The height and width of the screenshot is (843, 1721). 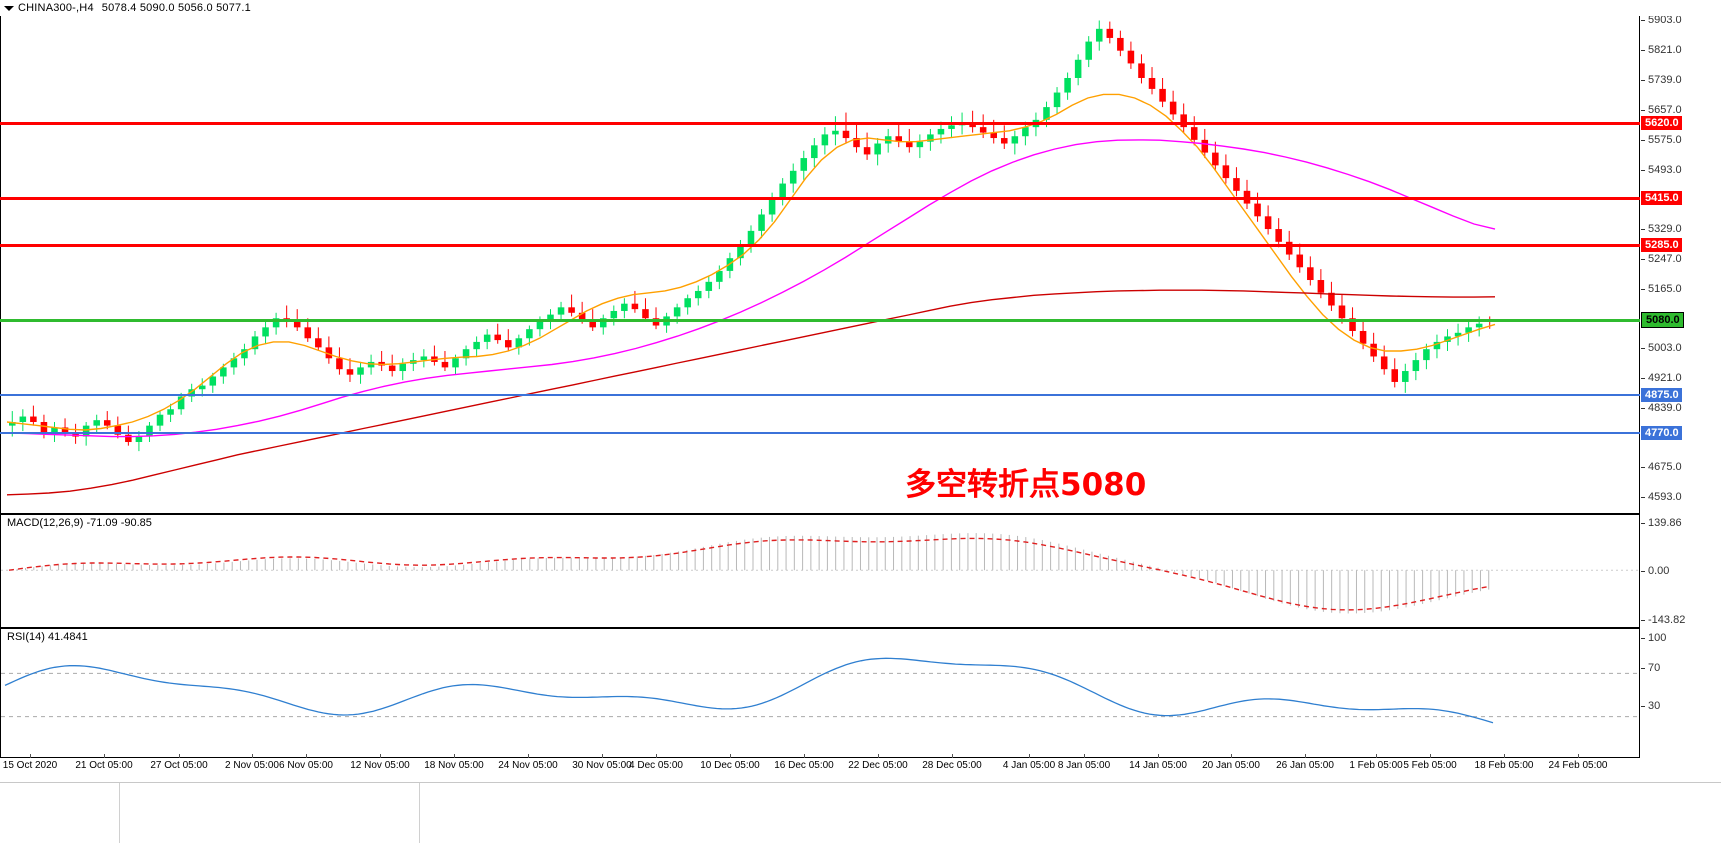 What do you see at coordinates (1578, 765) in the screenshot?
I see `time-axis-label: 24 Feb 05:00` at bounding box center [1578, 765].